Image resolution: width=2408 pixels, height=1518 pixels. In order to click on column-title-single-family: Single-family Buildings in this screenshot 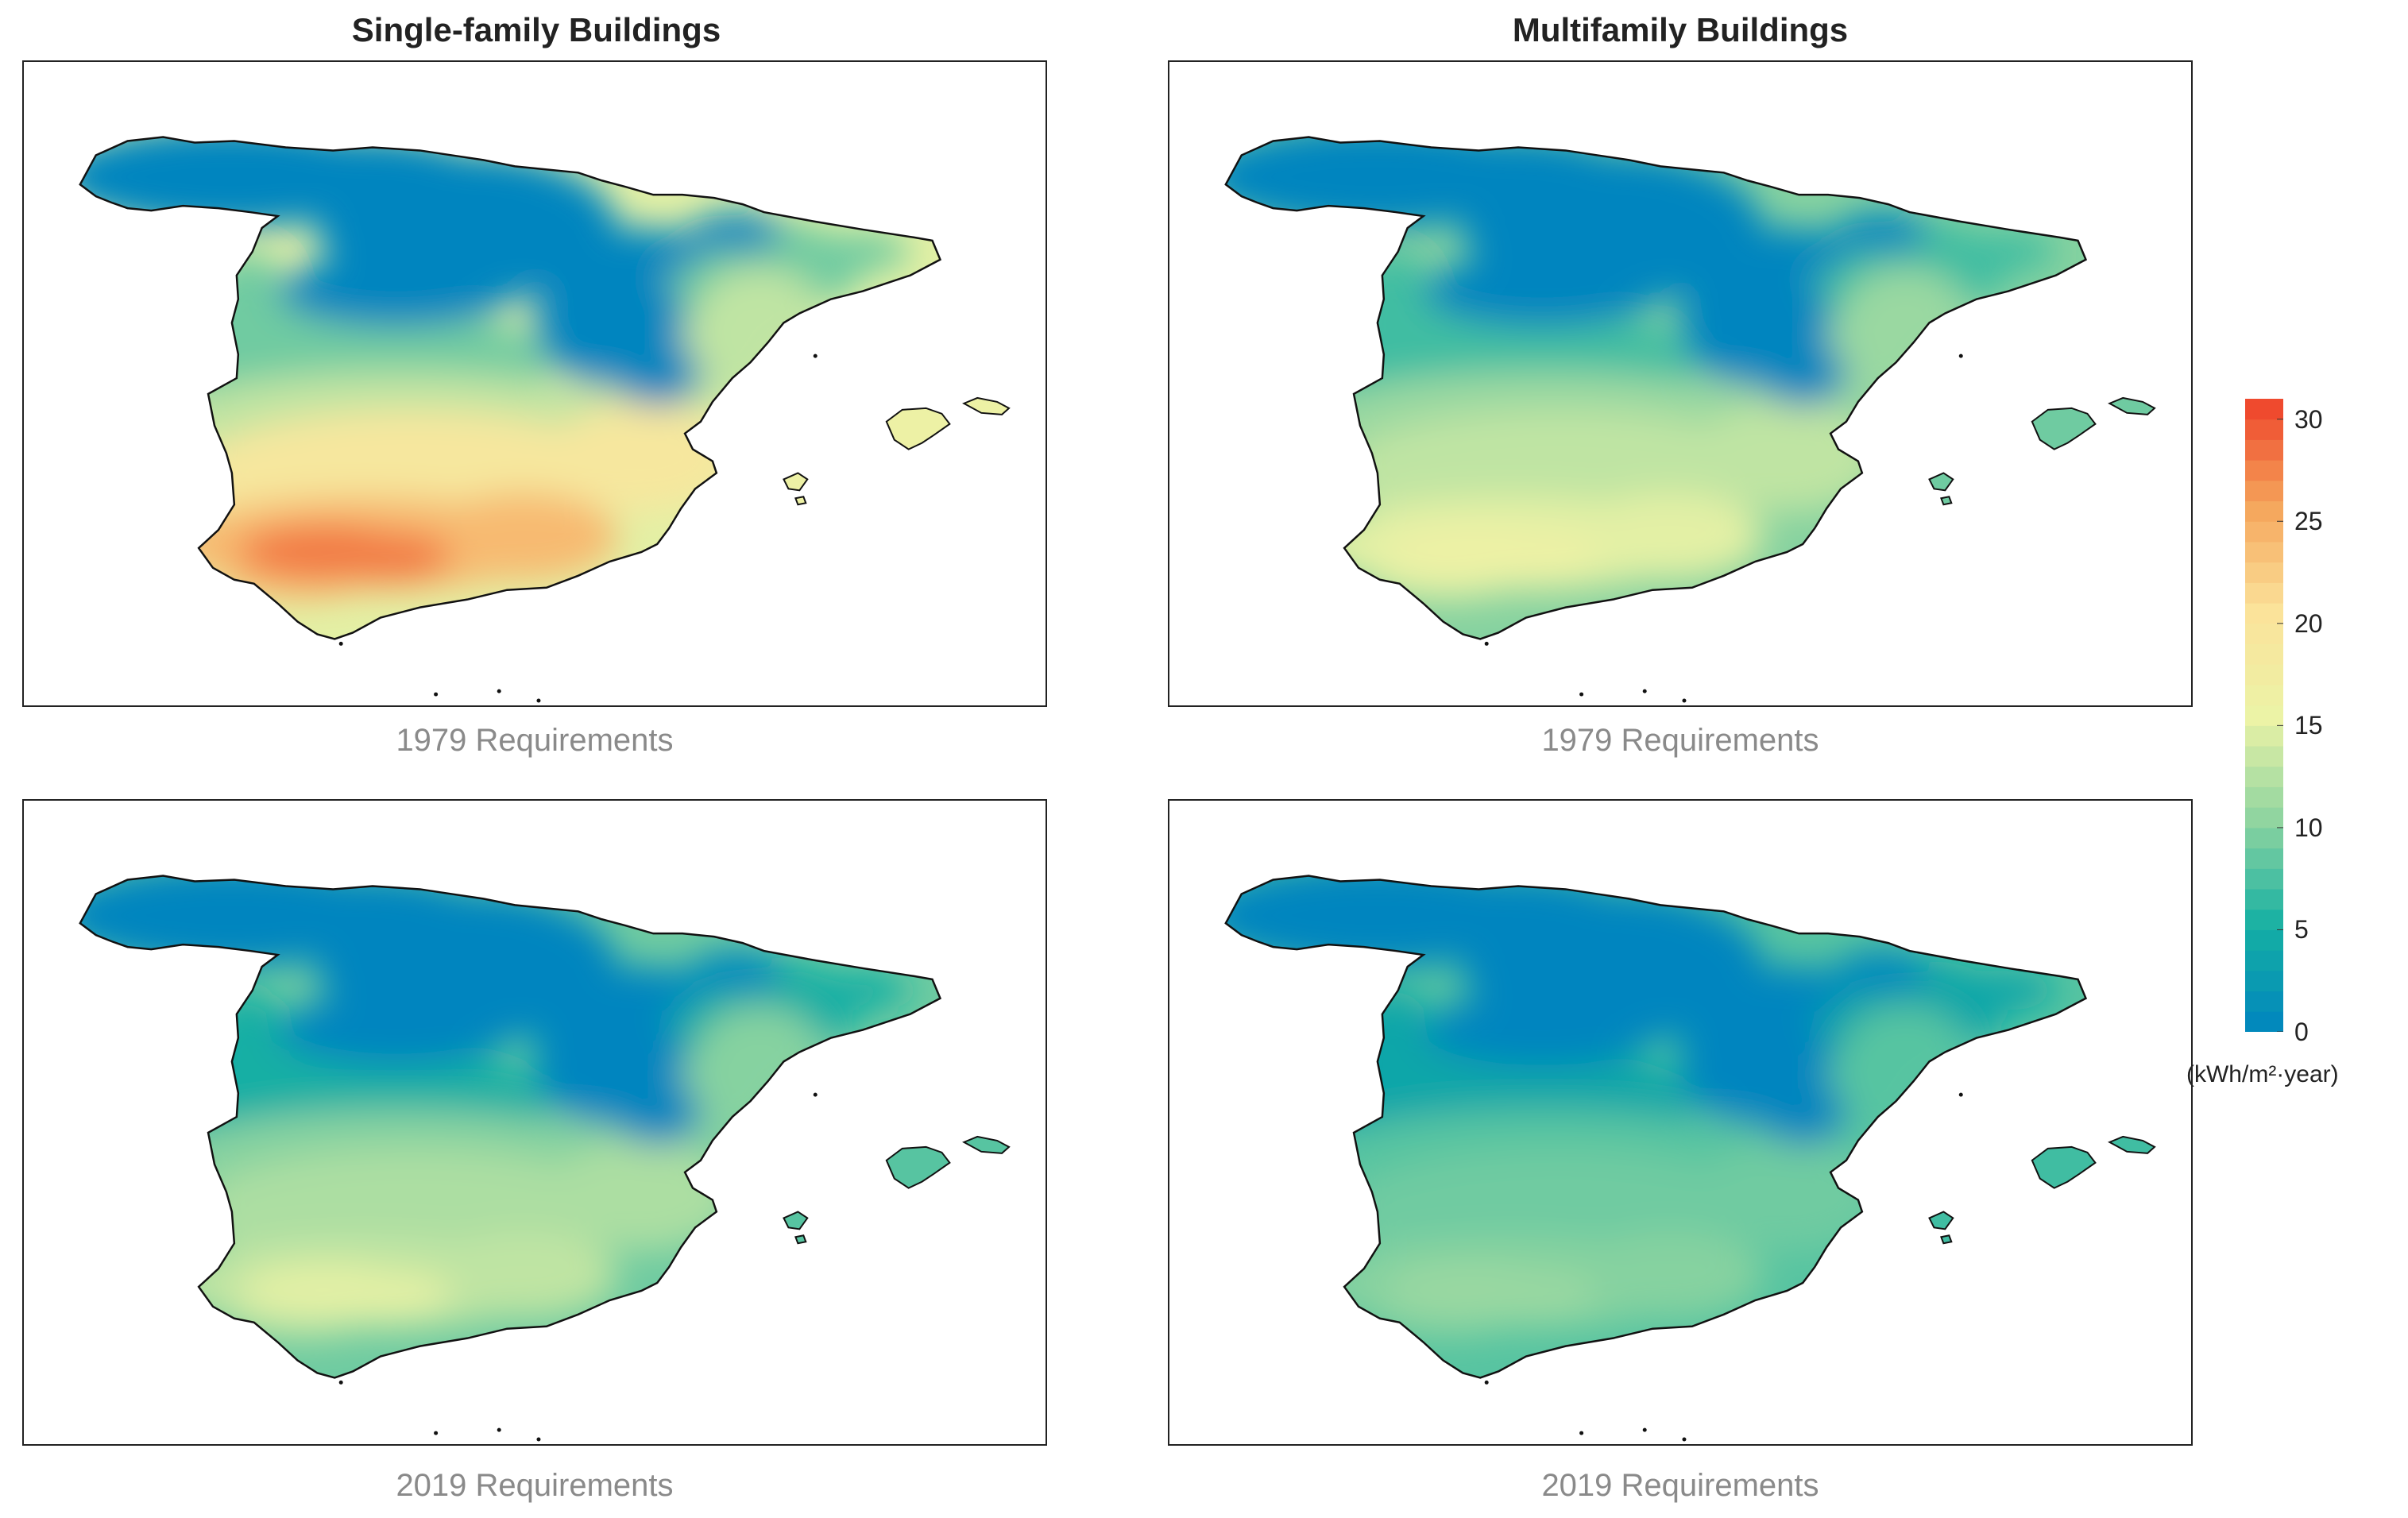, I will do `click(536, 29)`.